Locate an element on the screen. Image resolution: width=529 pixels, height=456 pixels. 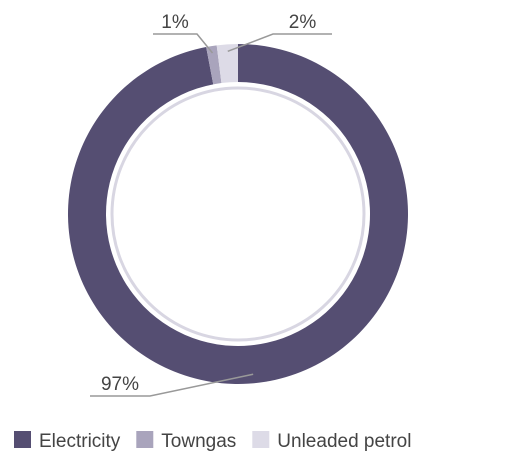
data-label: 1% is located at coordinates (175, 22).